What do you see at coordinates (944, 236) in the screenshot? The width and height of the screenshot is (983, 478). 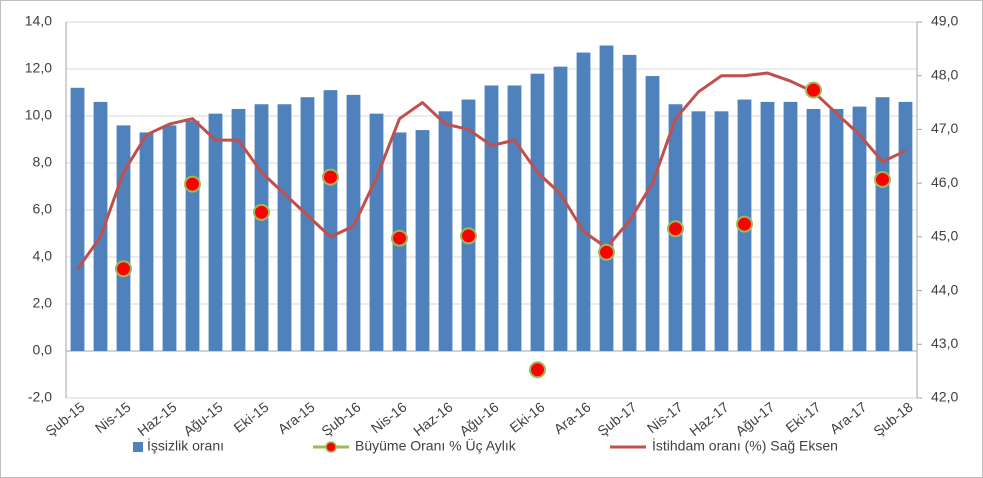 I see `y2-tick-label: 45,0` at bounding box center [944, 236].